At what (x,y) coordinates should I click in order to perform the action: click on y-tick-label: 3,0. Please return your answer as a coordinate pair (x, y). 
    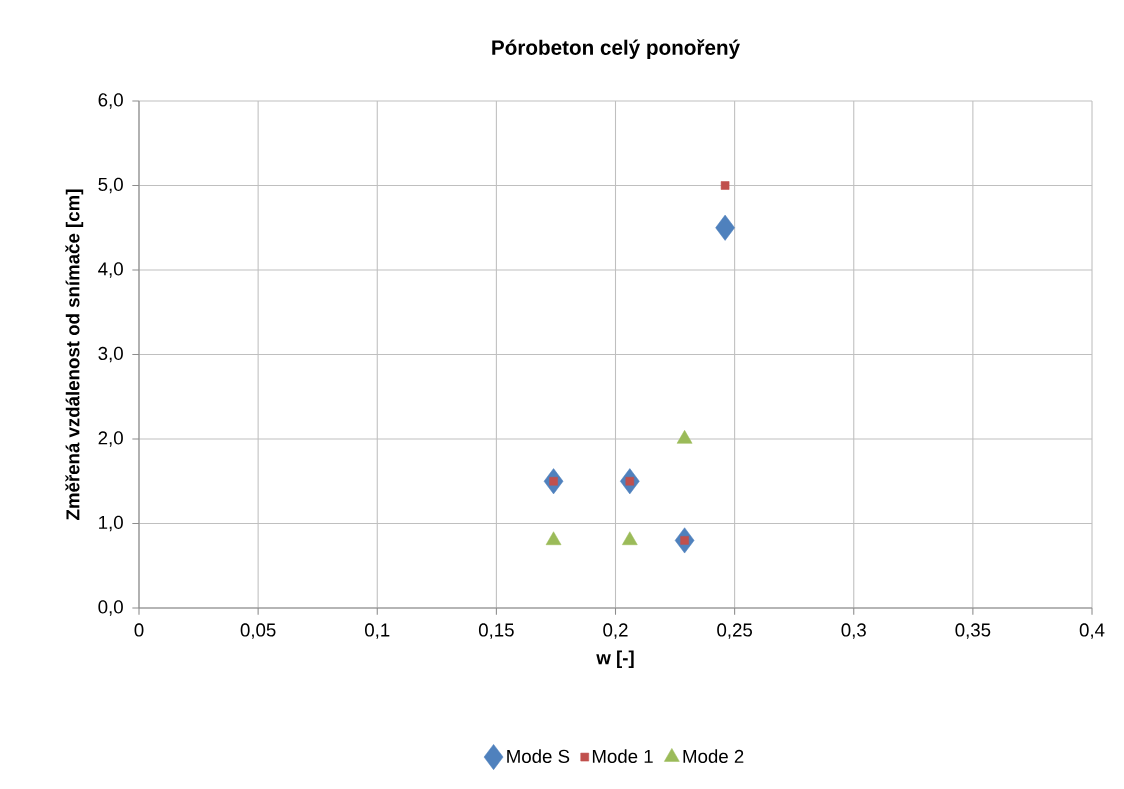
    Looking at the image, I should click on (110, 354).